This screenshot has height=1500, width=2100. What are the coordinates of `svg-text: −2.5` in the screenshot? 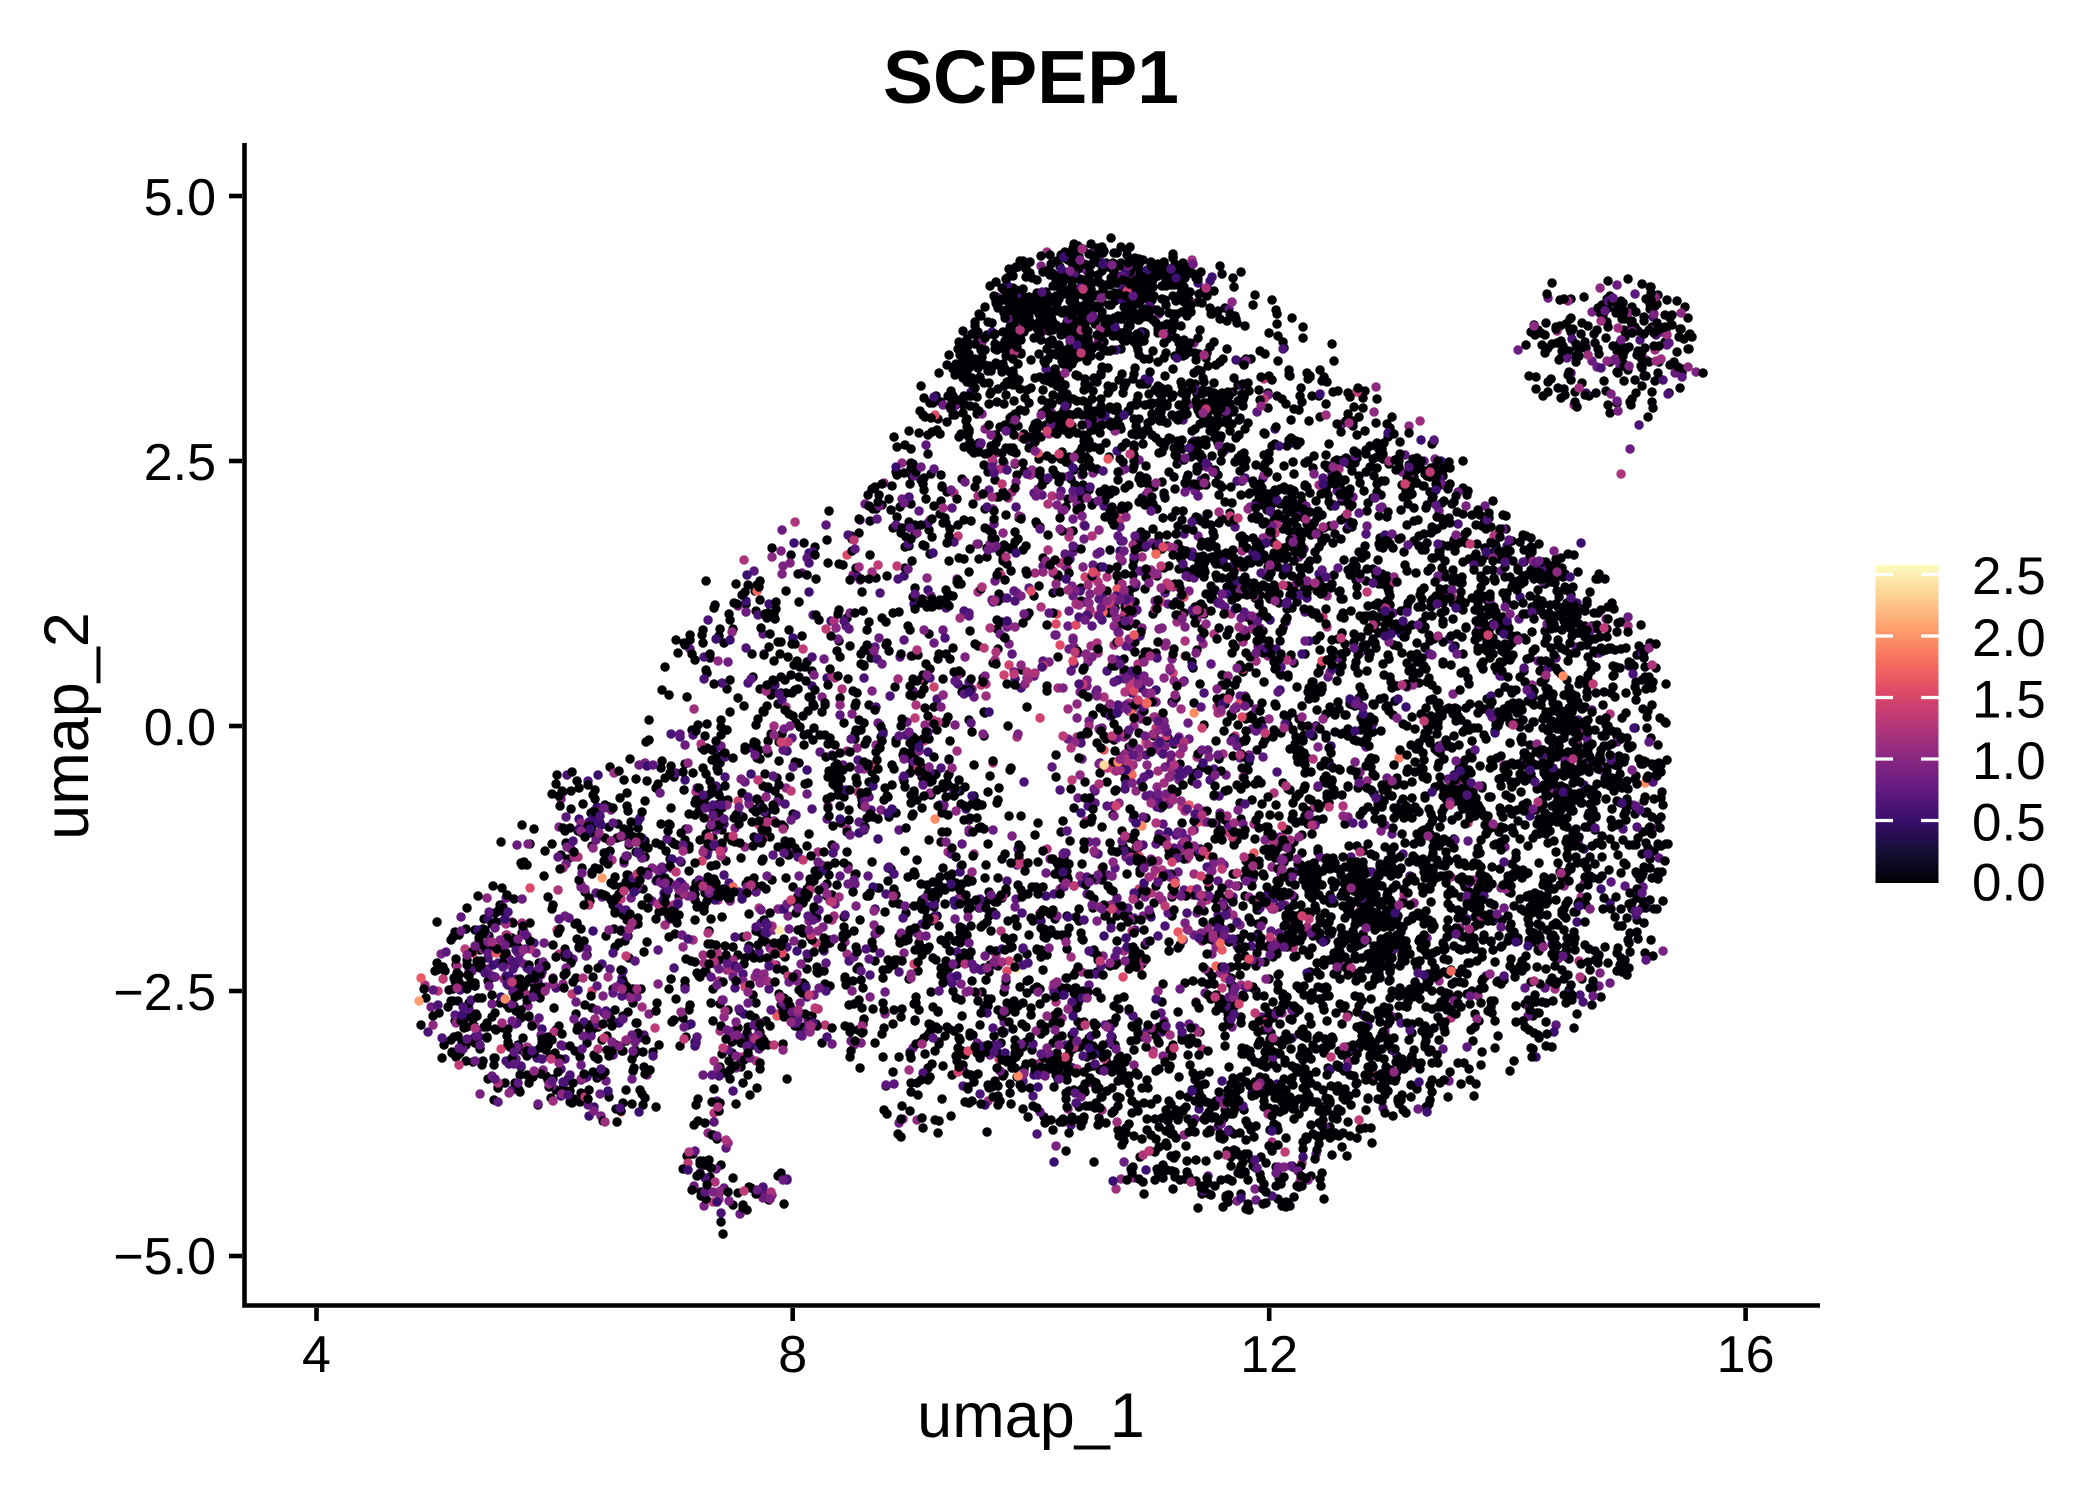 It's located at (164, 993).